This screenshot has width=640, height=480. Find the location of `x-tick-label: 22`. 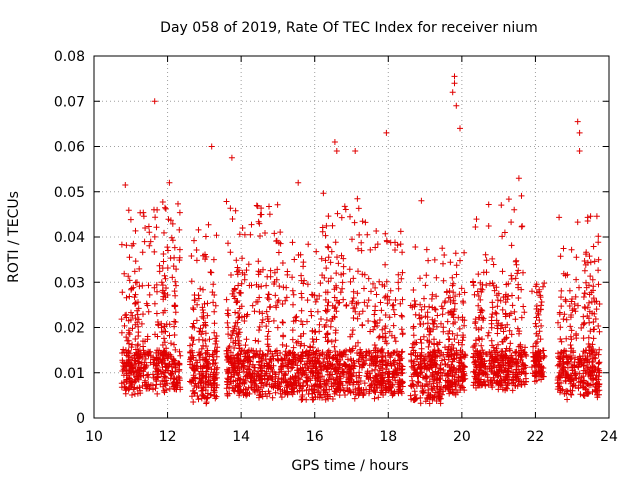

x-tick-label: 22 is located at coordinates (536, 437).